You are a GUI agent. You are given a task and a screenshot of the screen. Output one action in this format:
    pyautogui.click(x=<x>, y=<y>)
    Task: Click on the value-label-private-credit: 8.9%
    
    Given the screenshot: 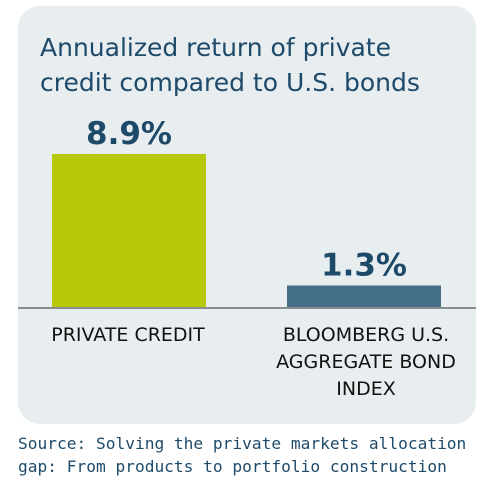 What is the action you would take?
    pyautogui.click(x=129, y=134)
    